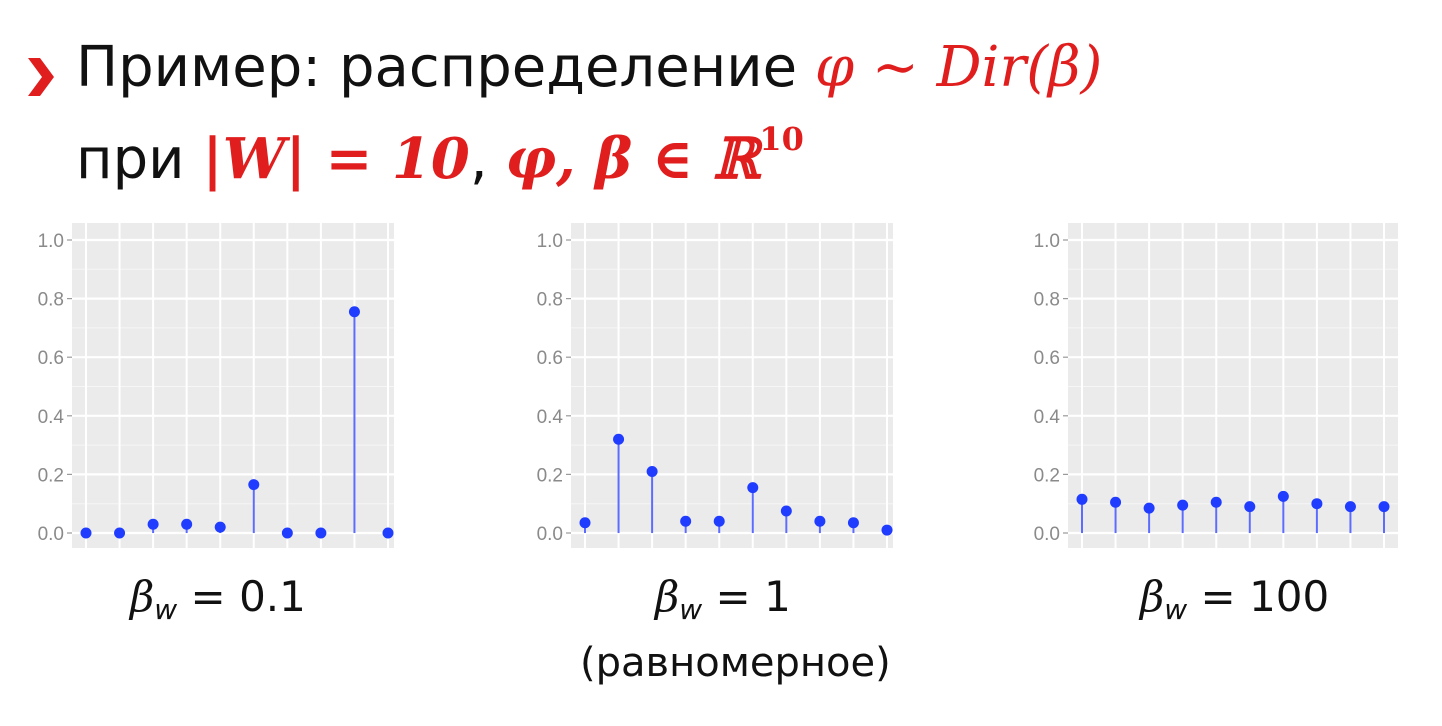 Image resolution: width=1442 pixels, height=726 pixels. I want to click on caption-uniform-note: (равномерное), so click(735, 663).